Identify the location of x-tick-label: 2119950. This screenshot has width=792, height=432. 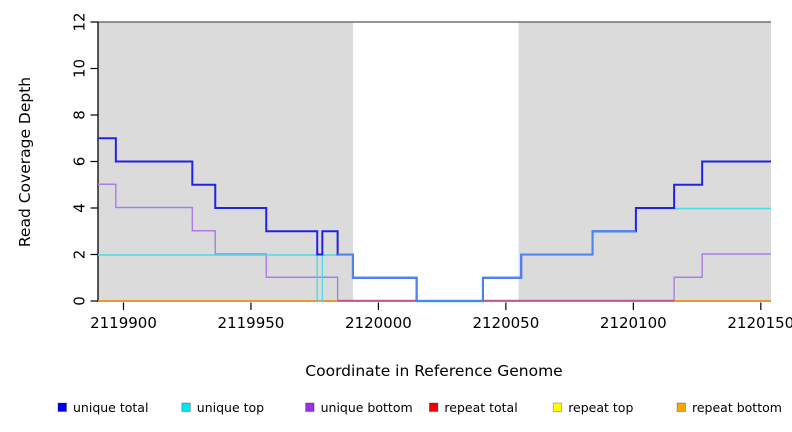
(251, 323).